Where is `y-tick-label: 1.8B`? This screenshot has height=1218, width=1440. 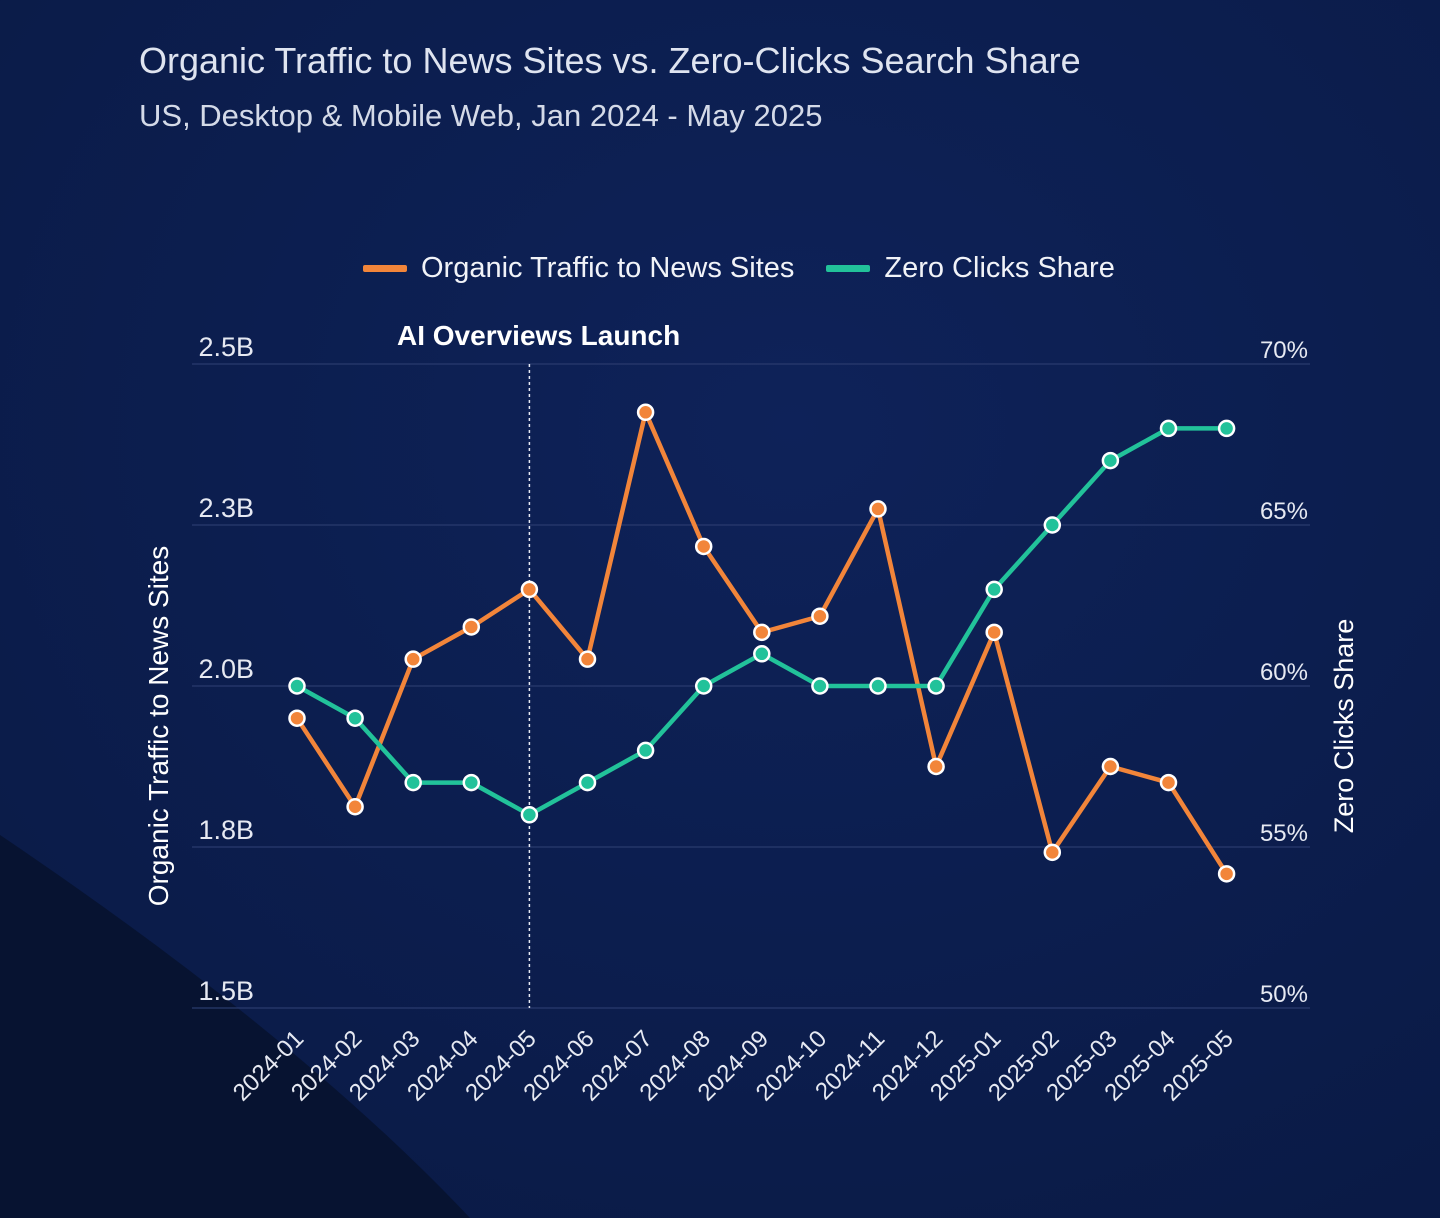 y-tick-label: 1.8B is located at coordinates (226, 830).